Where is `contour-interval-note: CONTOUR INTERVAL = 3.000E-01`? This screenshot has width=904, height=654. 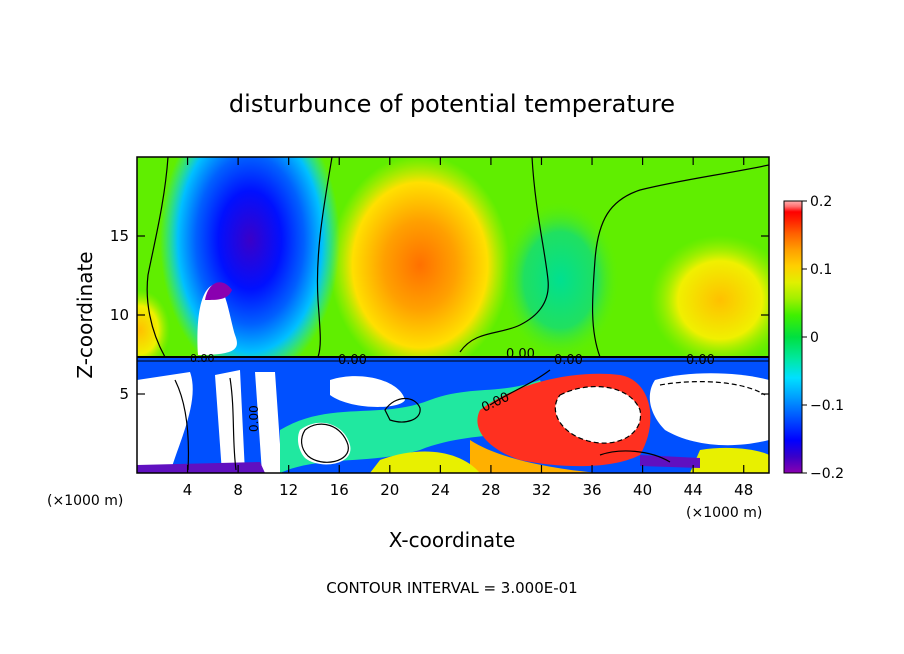
contour-interval-note: CONTOUR INTERVAL = 3.000E-01 is located at coordinates (451, 588).